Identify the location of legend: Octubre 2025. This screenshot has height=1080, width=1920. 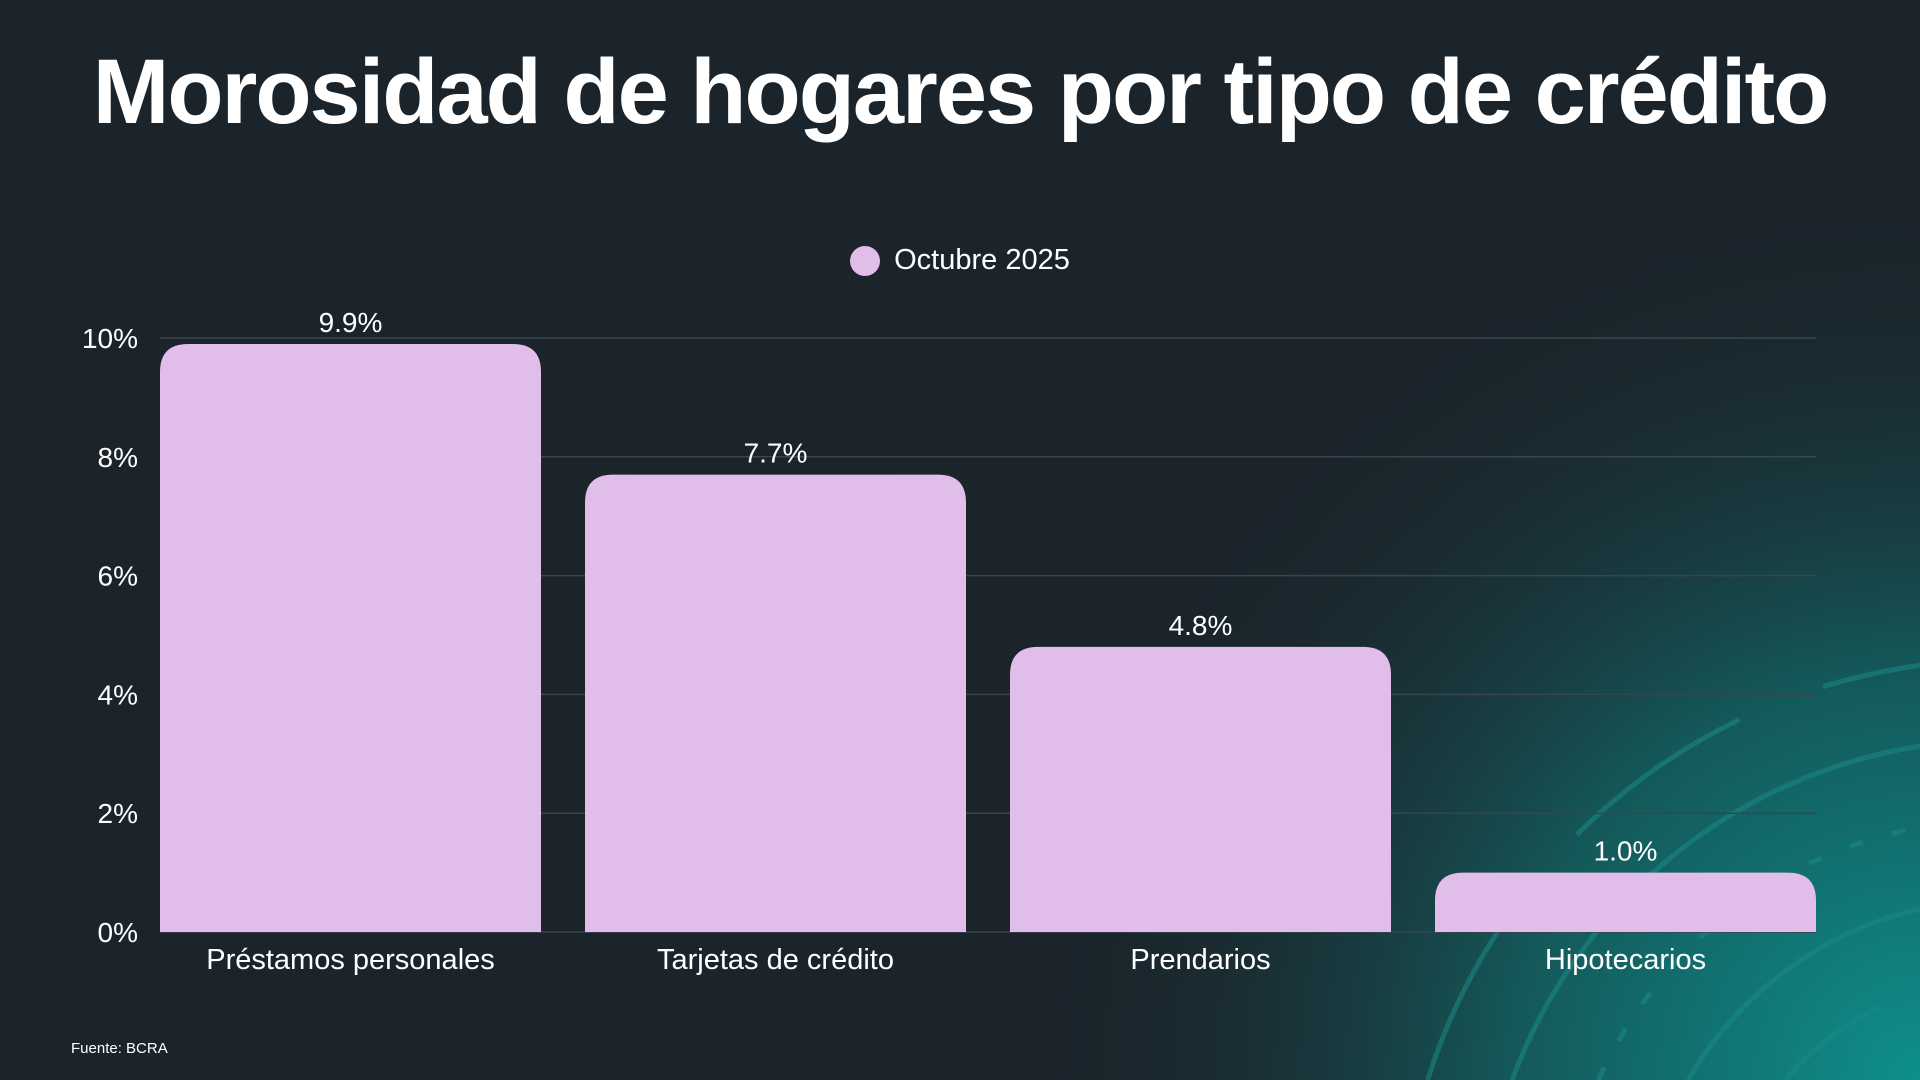
(960, 260).